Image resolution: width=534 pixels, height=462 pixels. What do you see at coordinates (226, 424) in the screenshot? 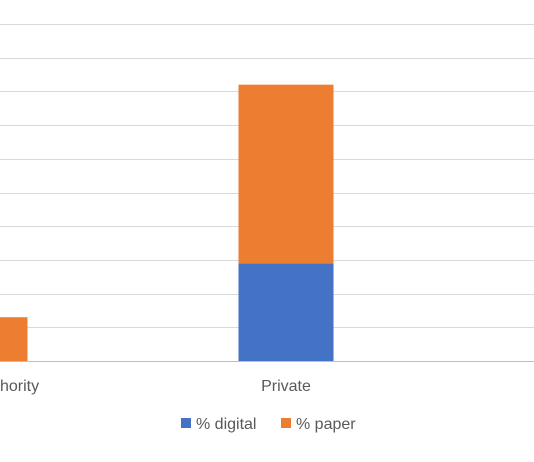
I see `legend-label-0: % digital` at bounding box center [226, 424].